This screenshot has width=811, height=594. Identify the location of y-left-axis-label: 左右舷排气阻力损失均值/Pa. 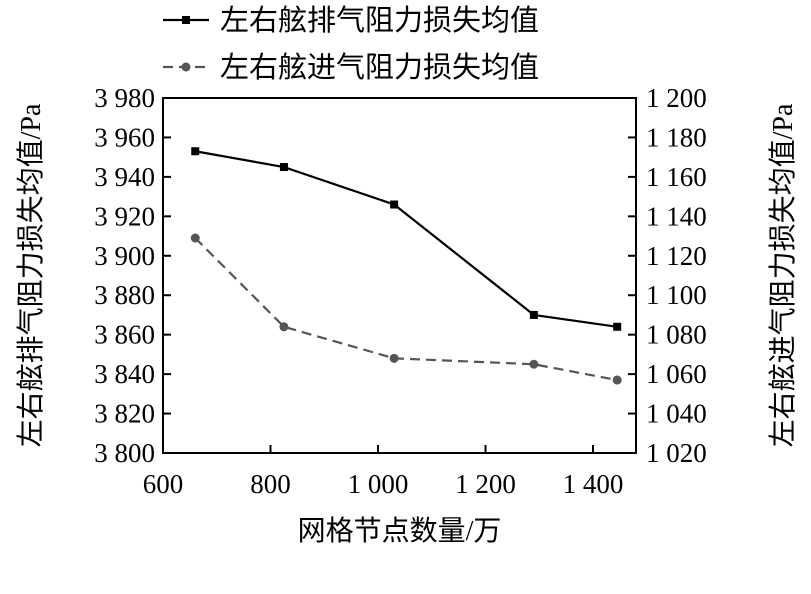
(31, 275).